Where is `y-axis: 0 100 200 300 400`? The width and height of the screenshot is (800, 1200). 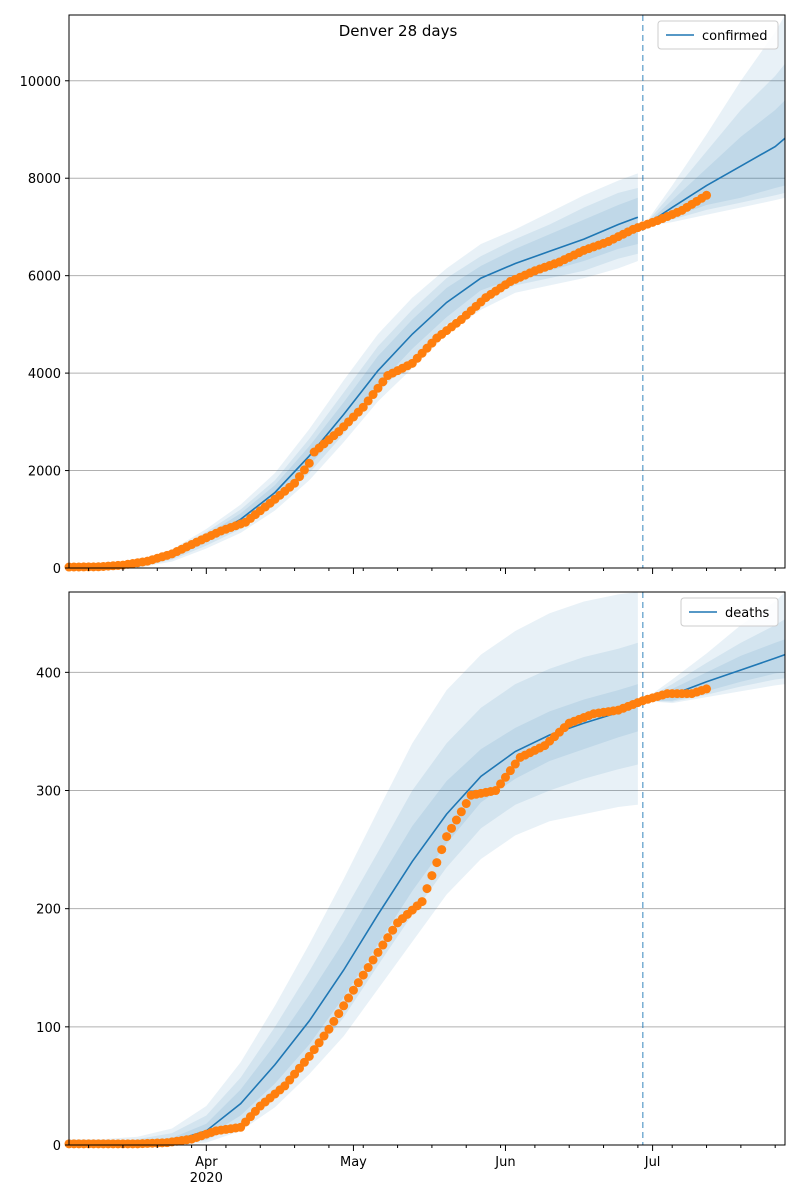
y-axis: 0 100 200 300 400 is located at coordinates (52, 910).